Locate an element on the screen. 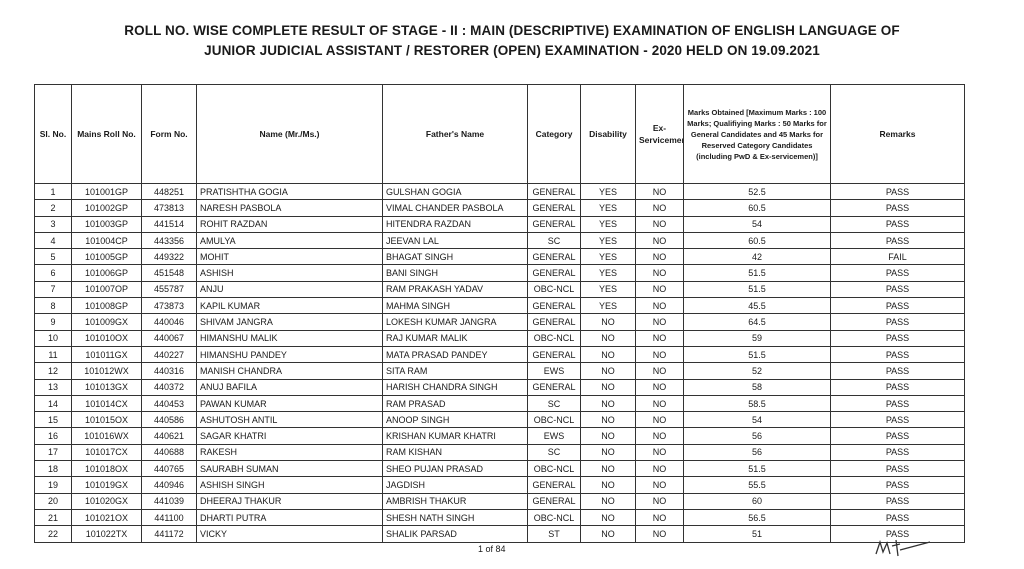  cell-roll-no: 101012WX is located at coordinates (106, 371).